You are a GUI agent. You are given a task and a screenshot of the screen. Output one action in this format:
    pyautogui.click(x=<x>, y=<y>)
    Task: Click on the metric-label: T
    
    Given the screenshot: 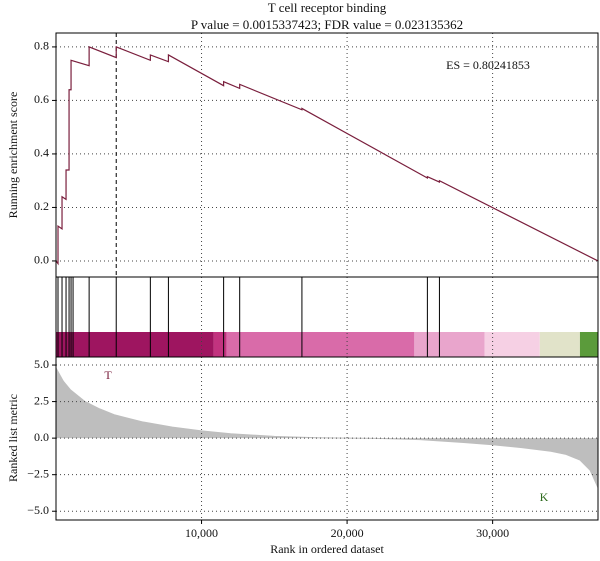 What is the action you would take?
    pyautogui.click(x=108, y=375)
    